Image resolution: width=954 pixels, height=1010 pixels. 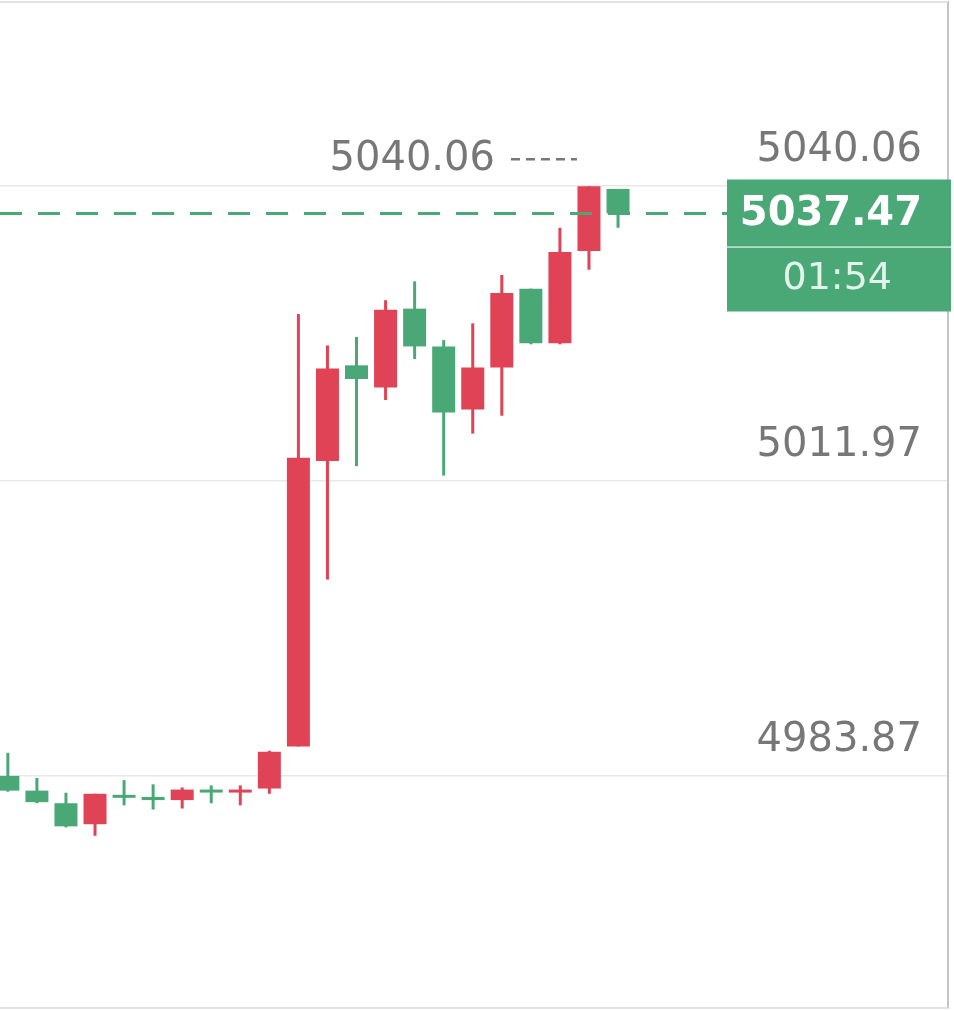 I want to click on text: 01:54, so click(x=837, y=276).